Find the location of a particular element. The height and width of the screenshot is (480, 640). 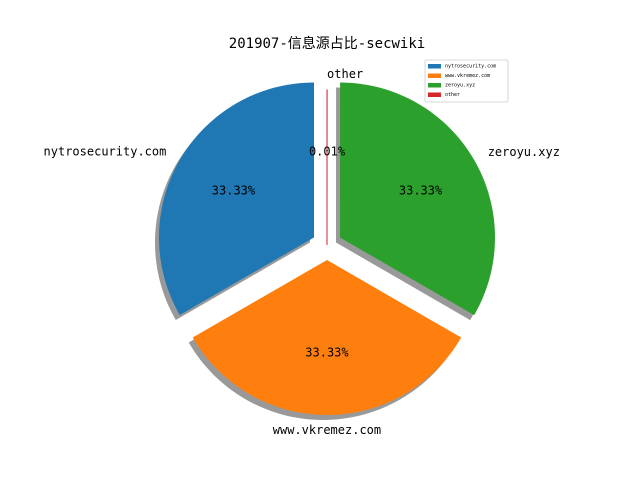

legend-label: other is located at coordinates (452, 95).